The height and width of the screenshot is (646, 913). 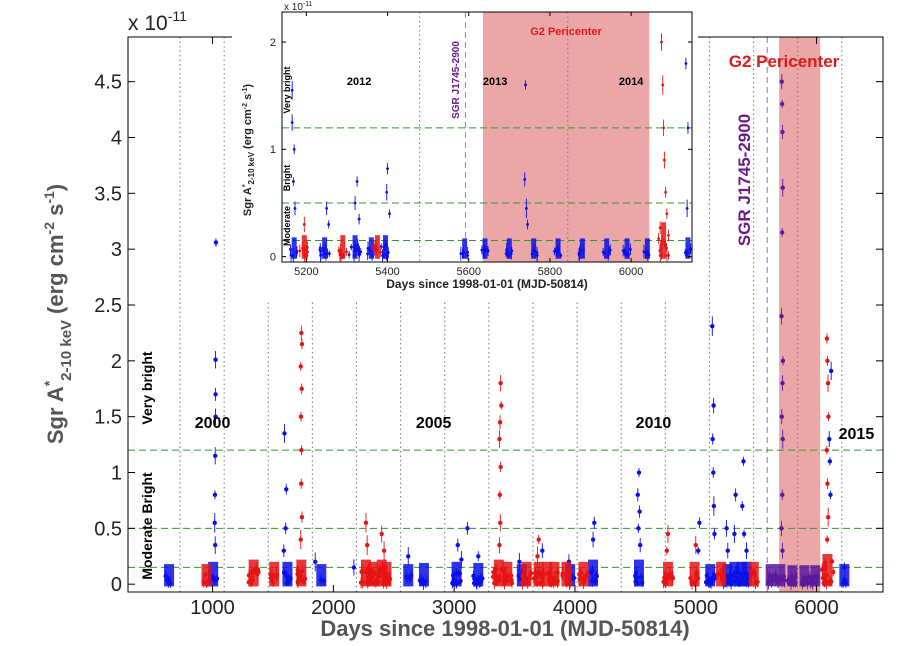 I want to click on x-tick-label: 4000, so click(x=575, y=608).